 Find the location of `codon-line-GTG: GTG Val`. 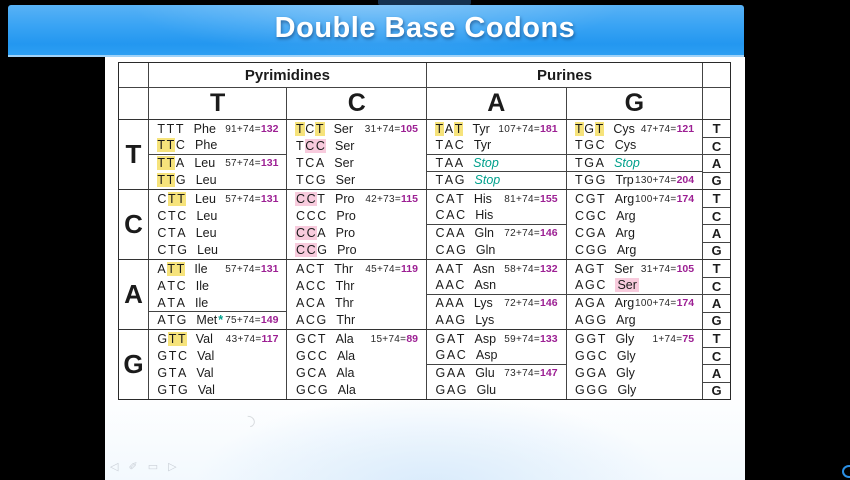

codon-line-GTG: GTG Val is located at coordinates (218, 390).